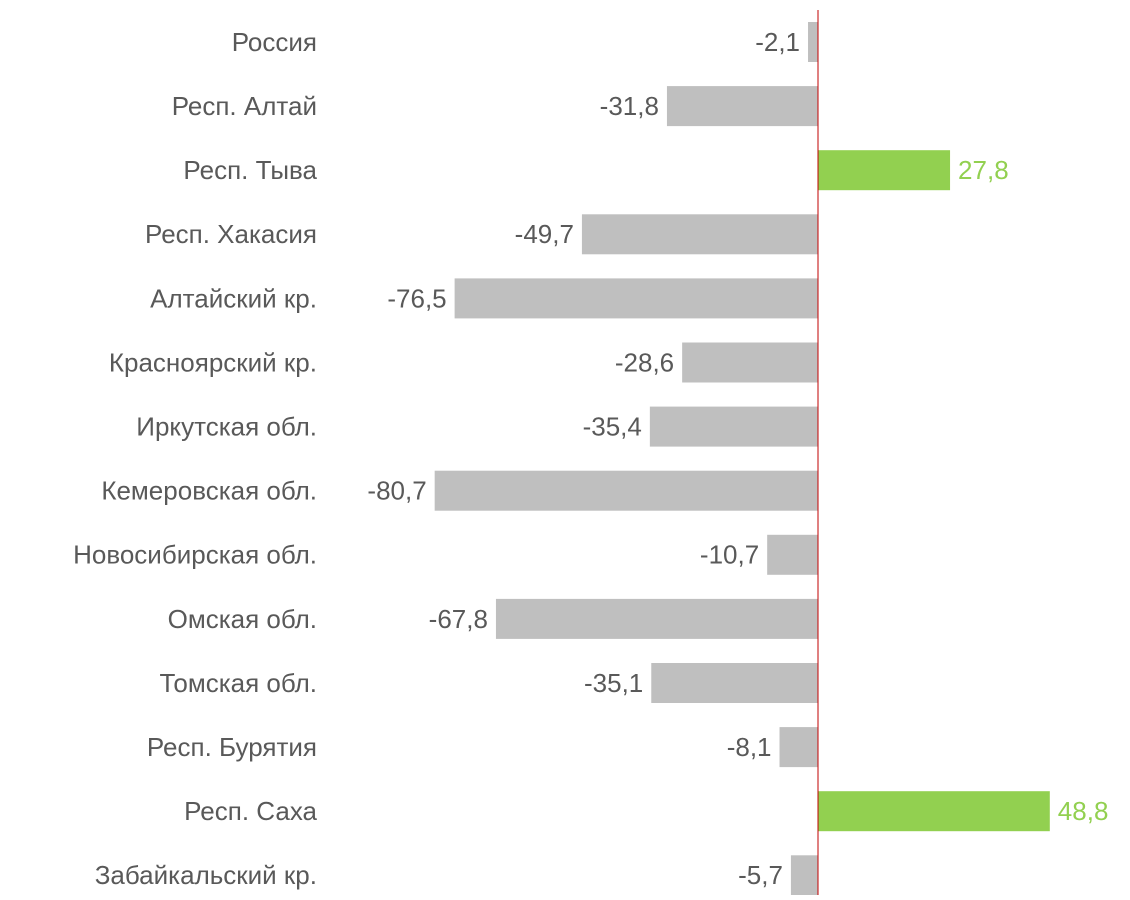 Image resolution: width=1130 pixels, height=900 pixels. I want to click on category-label: Новосибирская обл., so click(195, 555).